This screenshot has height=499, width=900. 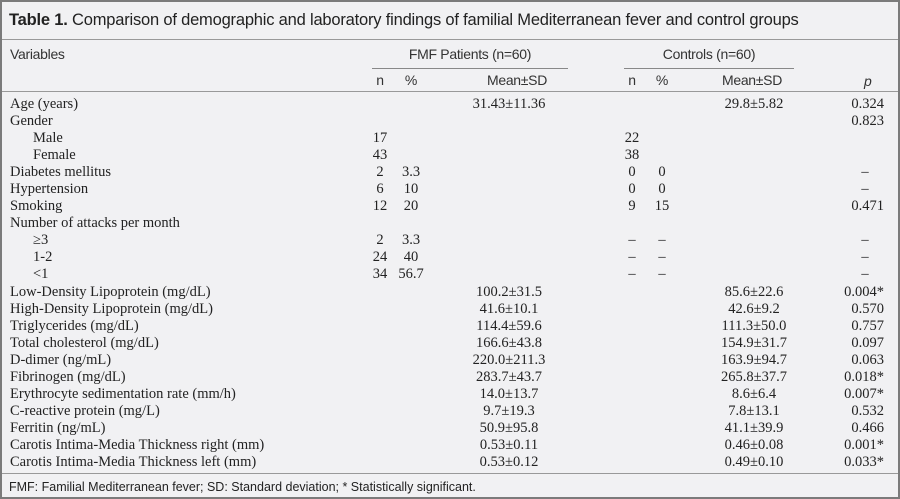 I want to click on control-n-cell, so click(x=632, y=292).